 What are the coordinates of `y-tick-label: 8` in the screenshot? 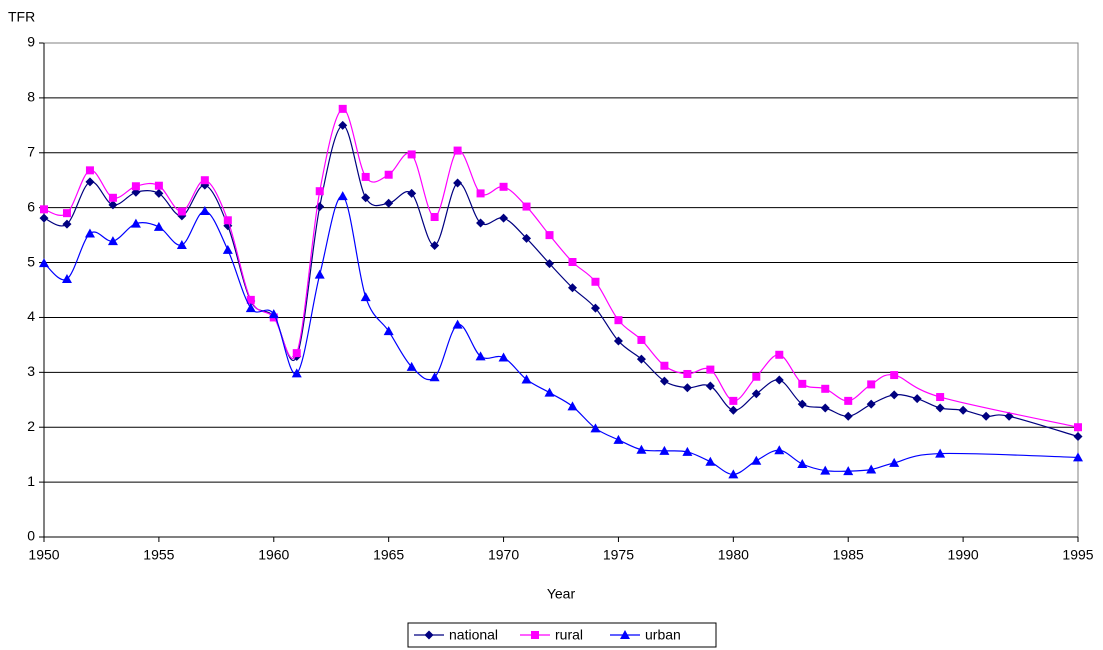 It's located at (31, 97).